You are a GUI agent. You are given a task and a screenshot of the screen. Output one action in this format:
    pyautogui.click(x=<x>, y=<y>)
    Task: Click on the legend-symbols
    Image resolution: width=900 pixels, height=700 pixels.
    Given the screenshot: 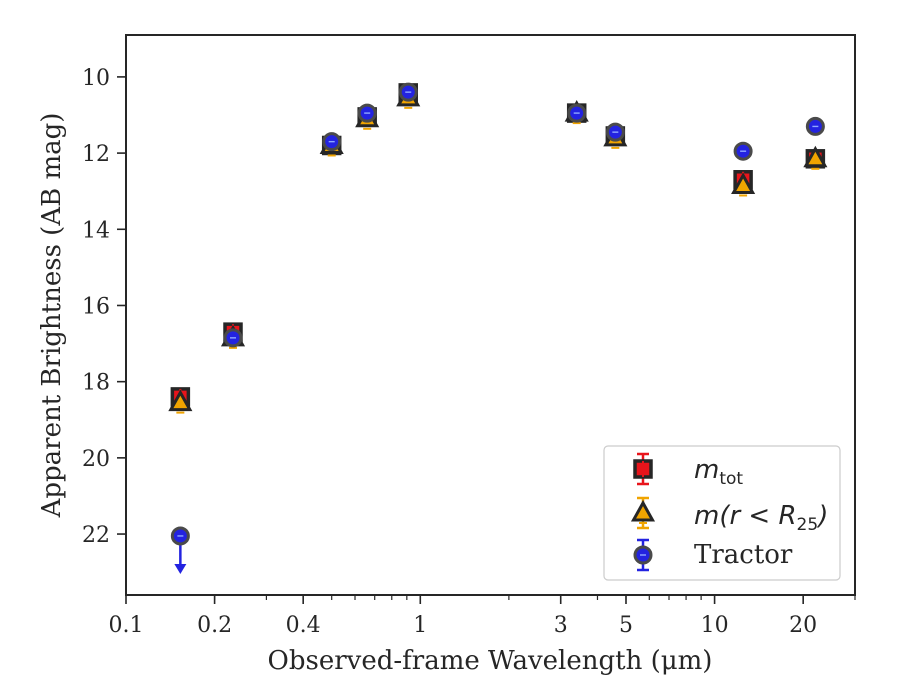 What is the action you would take?
    pyautogui.click(x=643, y=512)
    